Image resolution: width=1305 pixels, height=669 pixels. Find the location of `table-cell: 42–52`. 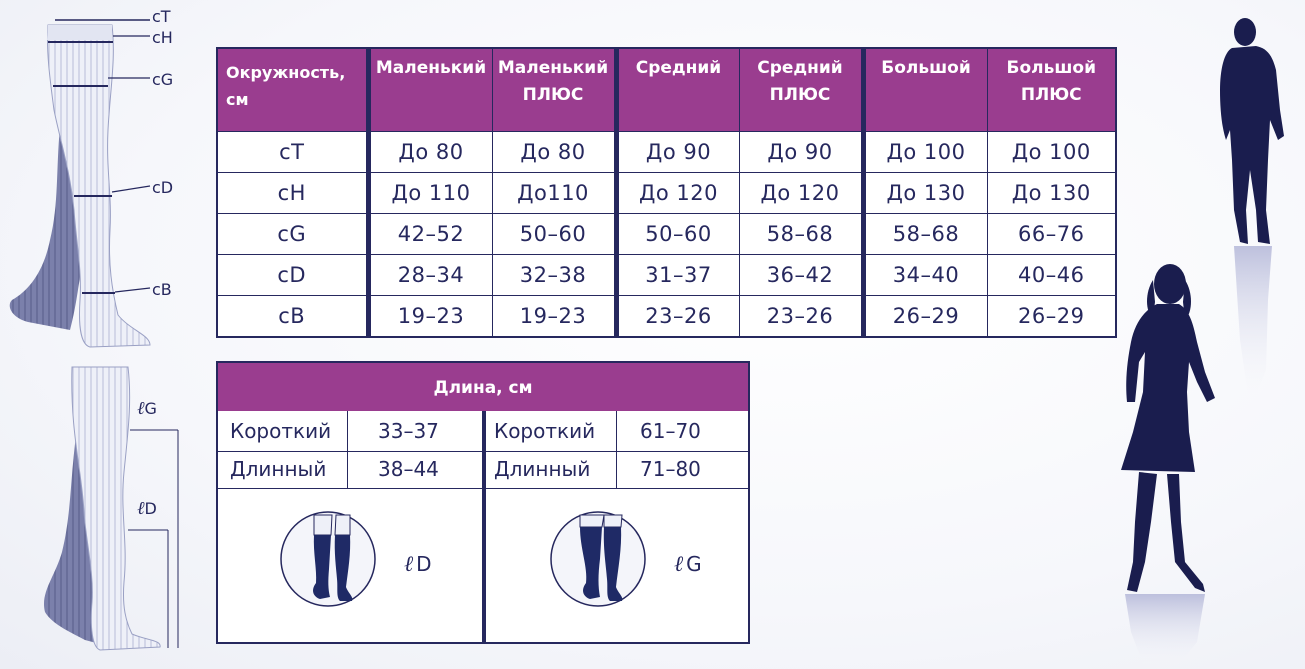

table-cell: 42–52 is located at coordinates (428, 234).